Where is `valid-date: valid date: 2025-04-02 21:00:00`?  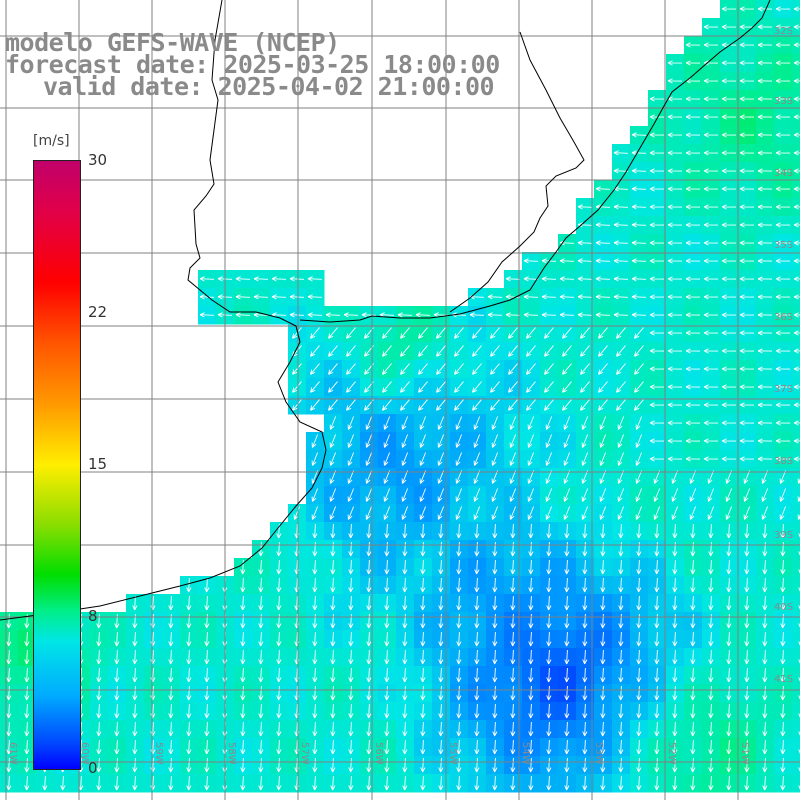 valid-date: valid date: 2025-04-02 21:00:00 is located at coordinates (269, 86).